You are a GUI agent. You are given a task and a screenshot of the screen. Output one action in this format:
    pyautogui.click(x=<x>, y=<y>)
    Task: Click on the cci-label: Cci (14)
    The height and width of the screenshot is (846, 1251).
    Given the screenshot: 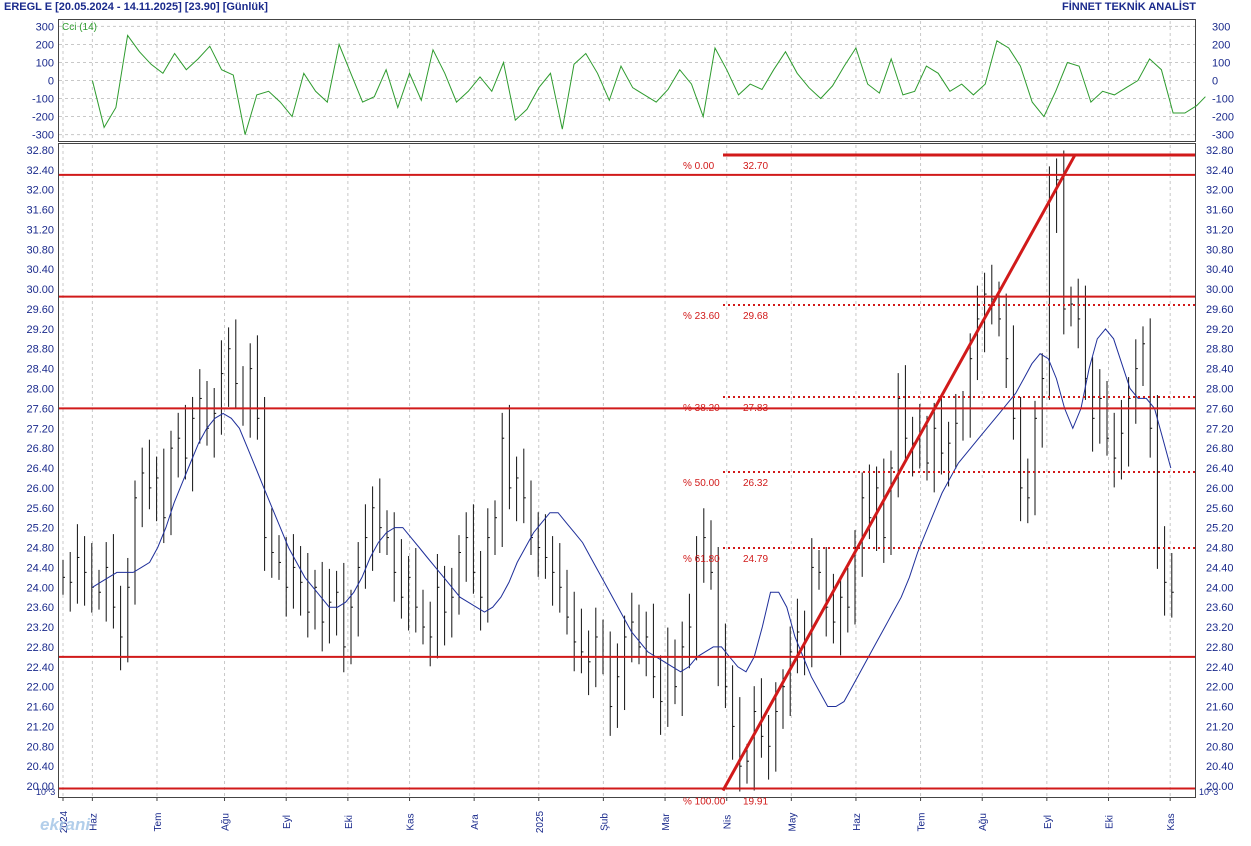 What is the action you would take?
    pyautogui.click(x=79, y=27)
    